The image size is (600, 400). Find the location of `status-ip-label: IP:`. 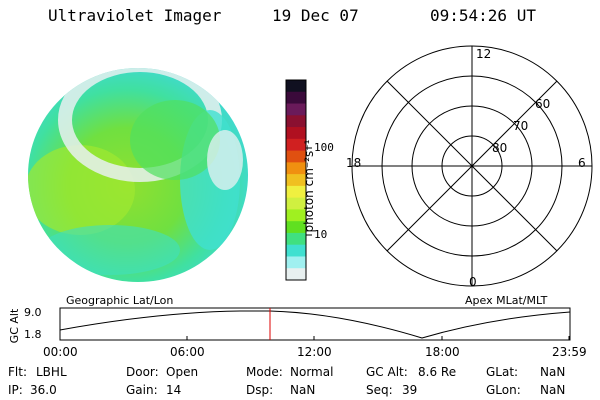

status-ip-label: IP: is located at coordinates (15, 390).